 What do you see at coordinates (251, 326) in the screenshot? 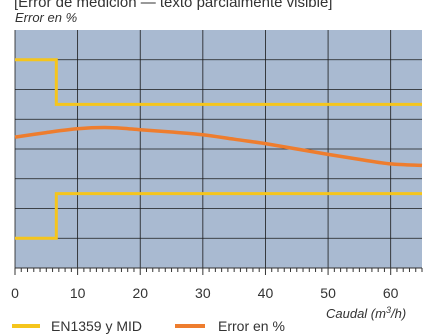
I see `legend-label-error: Error en %` at bounding box center [251, 326].